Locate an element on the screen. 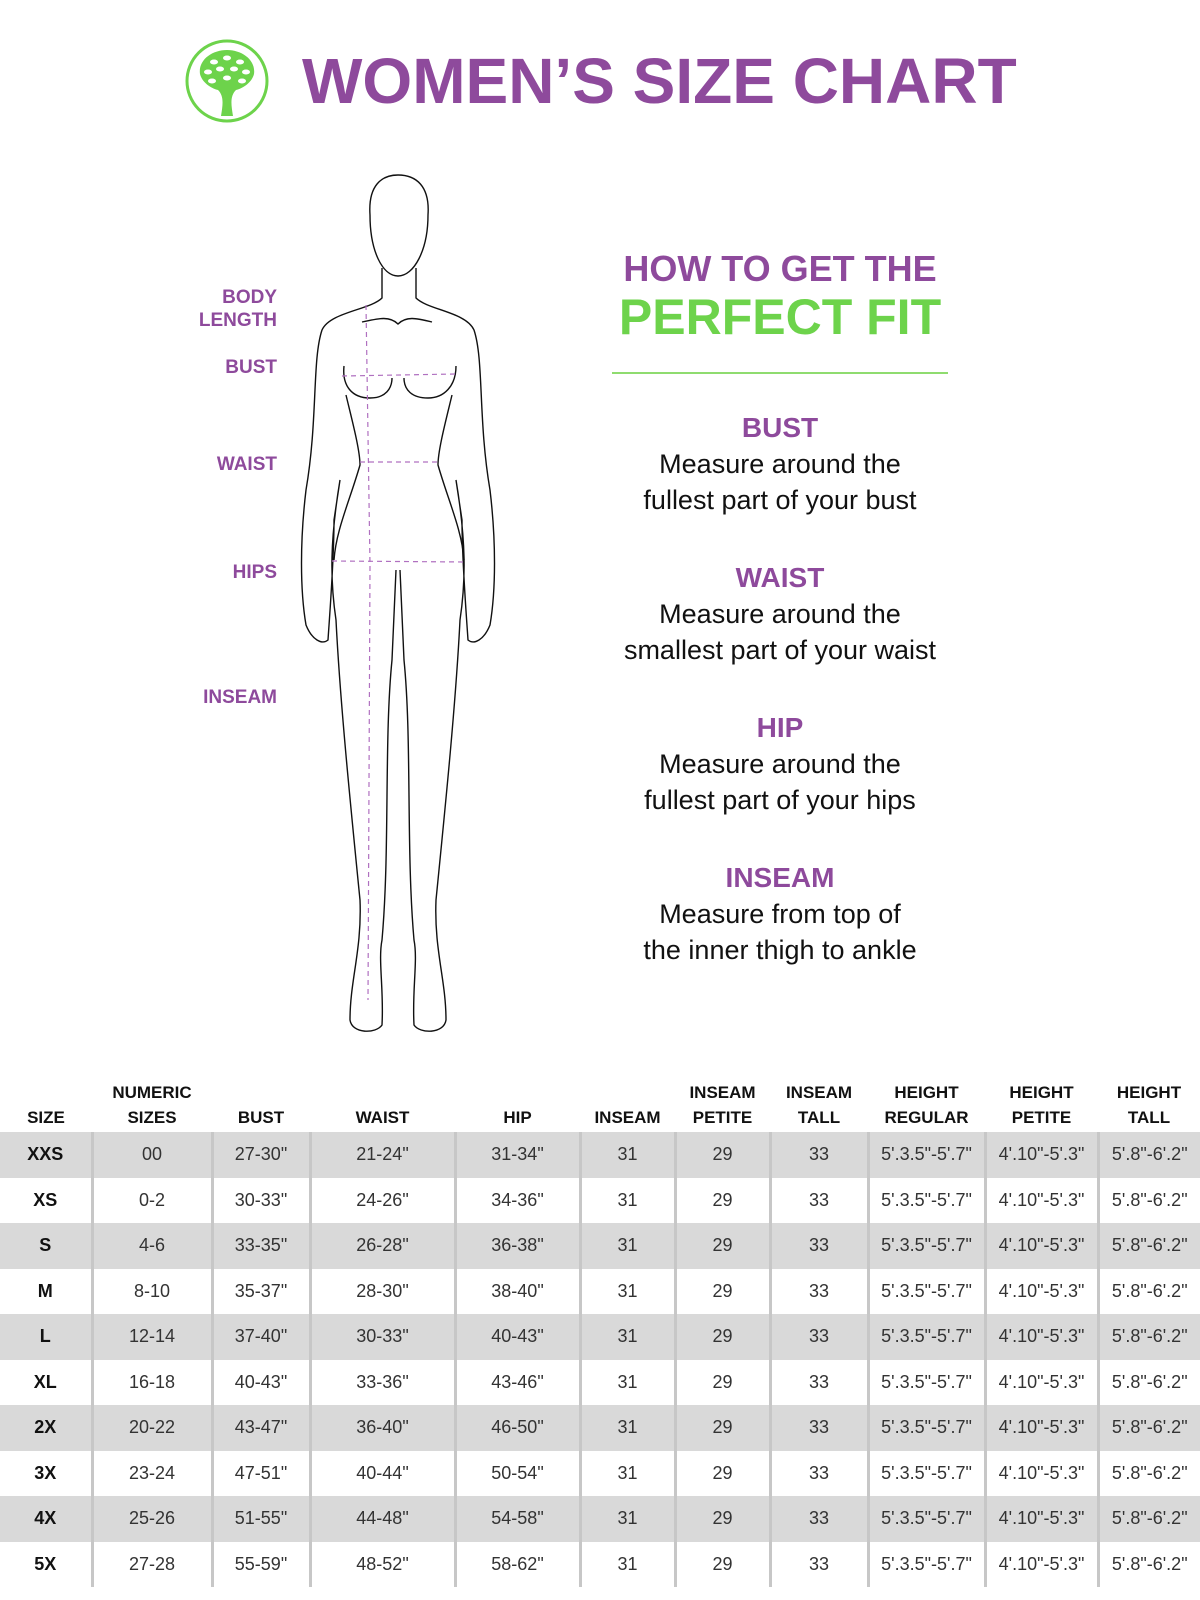 The image size is (1200, 1600). section-text: Measure from top of is located at coordinates (780, 914).